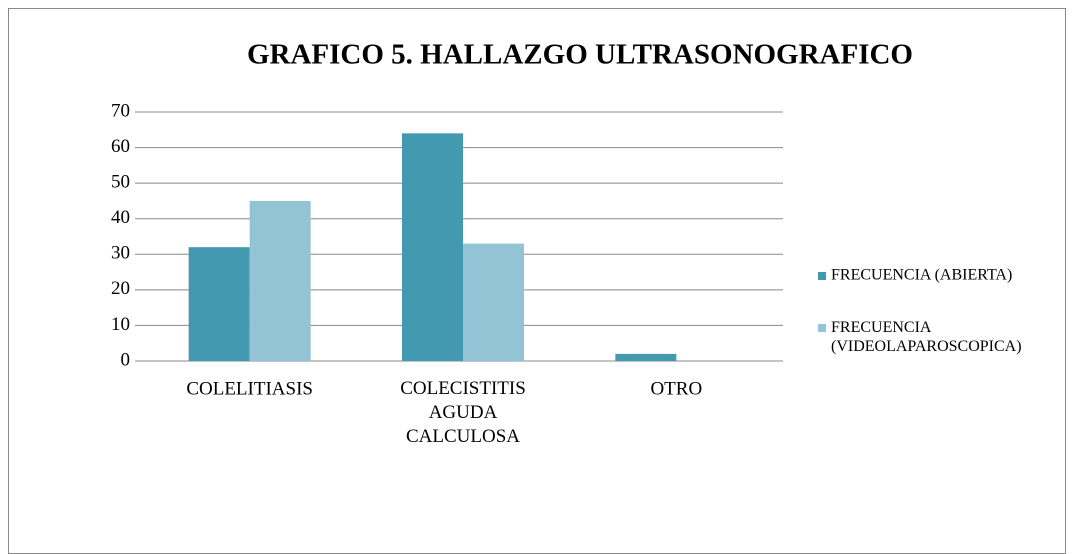  Describe the element at coordinates (921, 275) in the screenshot. I see `legend-label: FRECUENCIA (ABIERTA)` at that location.